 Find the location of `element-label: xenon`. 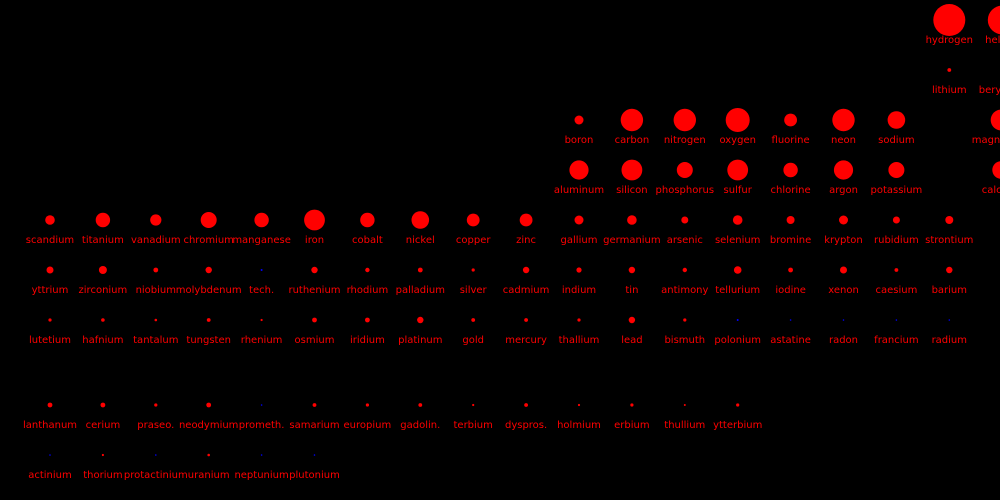

element-label: xenon is located at coordinates (843, 290).